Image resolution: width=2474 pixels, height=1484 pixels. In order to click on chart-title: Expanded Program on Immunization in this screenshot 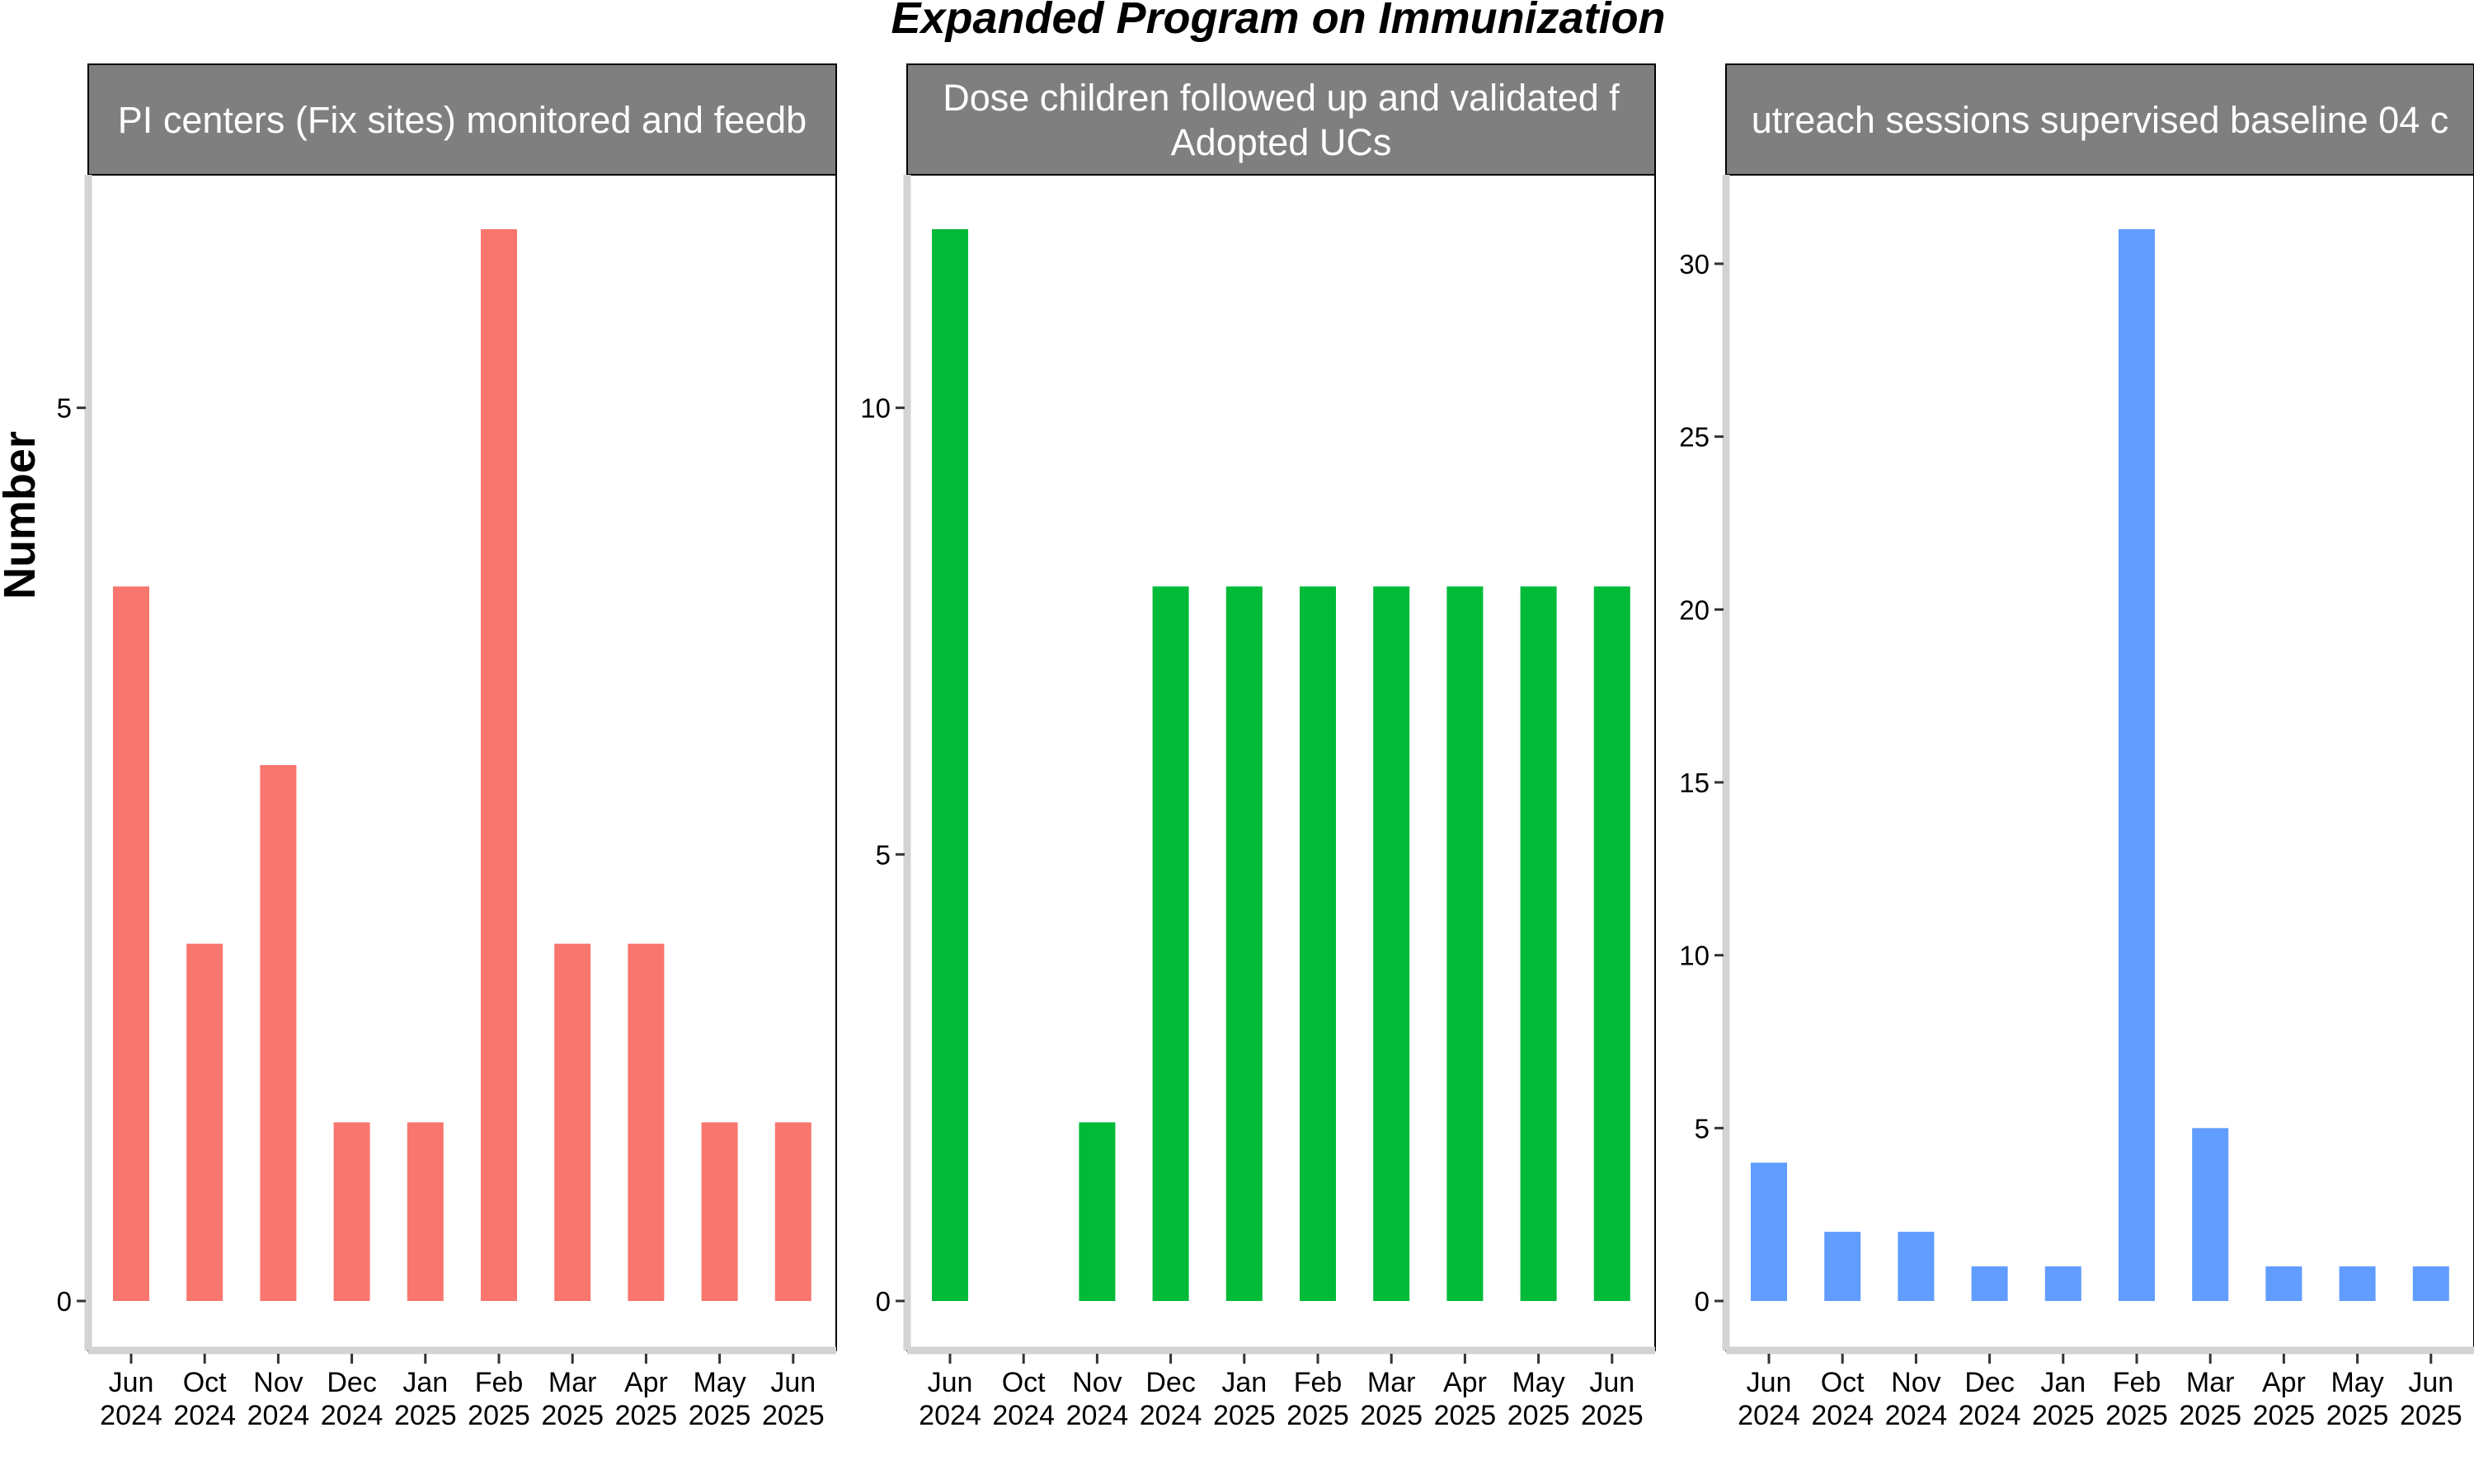, I will do `click(1278, 21)`.